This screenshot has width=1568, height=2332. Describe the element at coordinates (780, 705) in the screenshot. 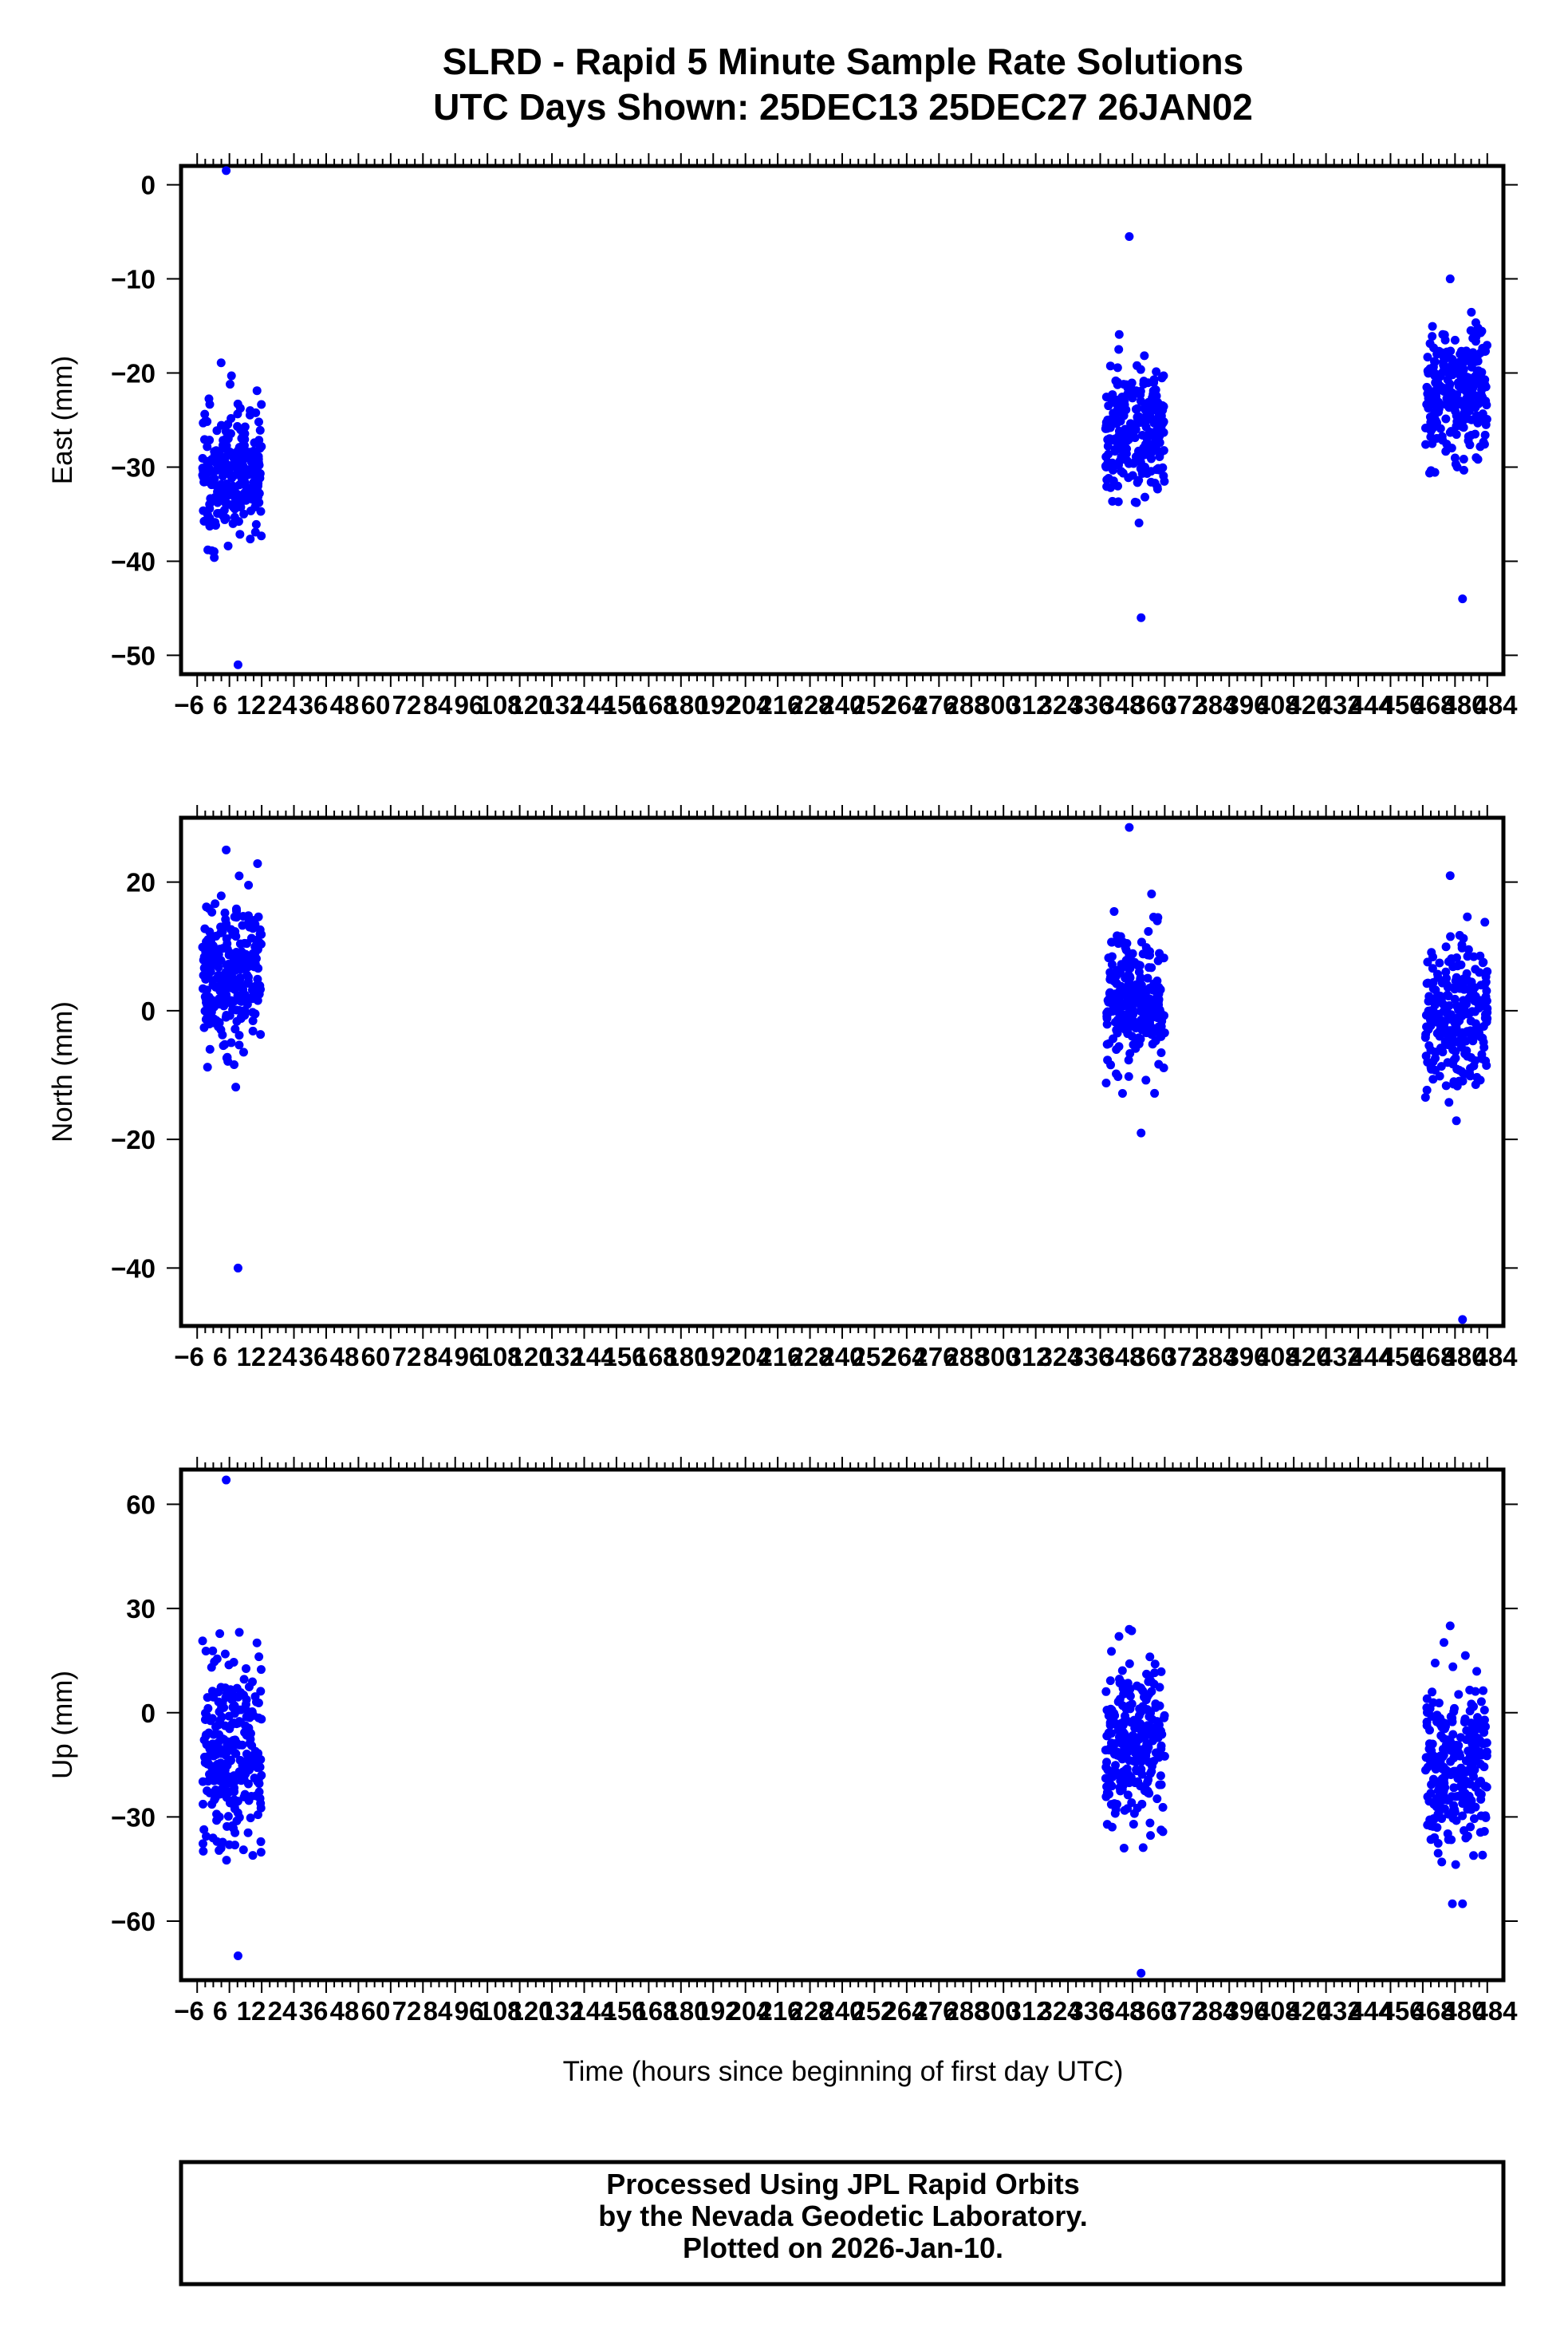

I see `x-tick-label: 216` at that location.